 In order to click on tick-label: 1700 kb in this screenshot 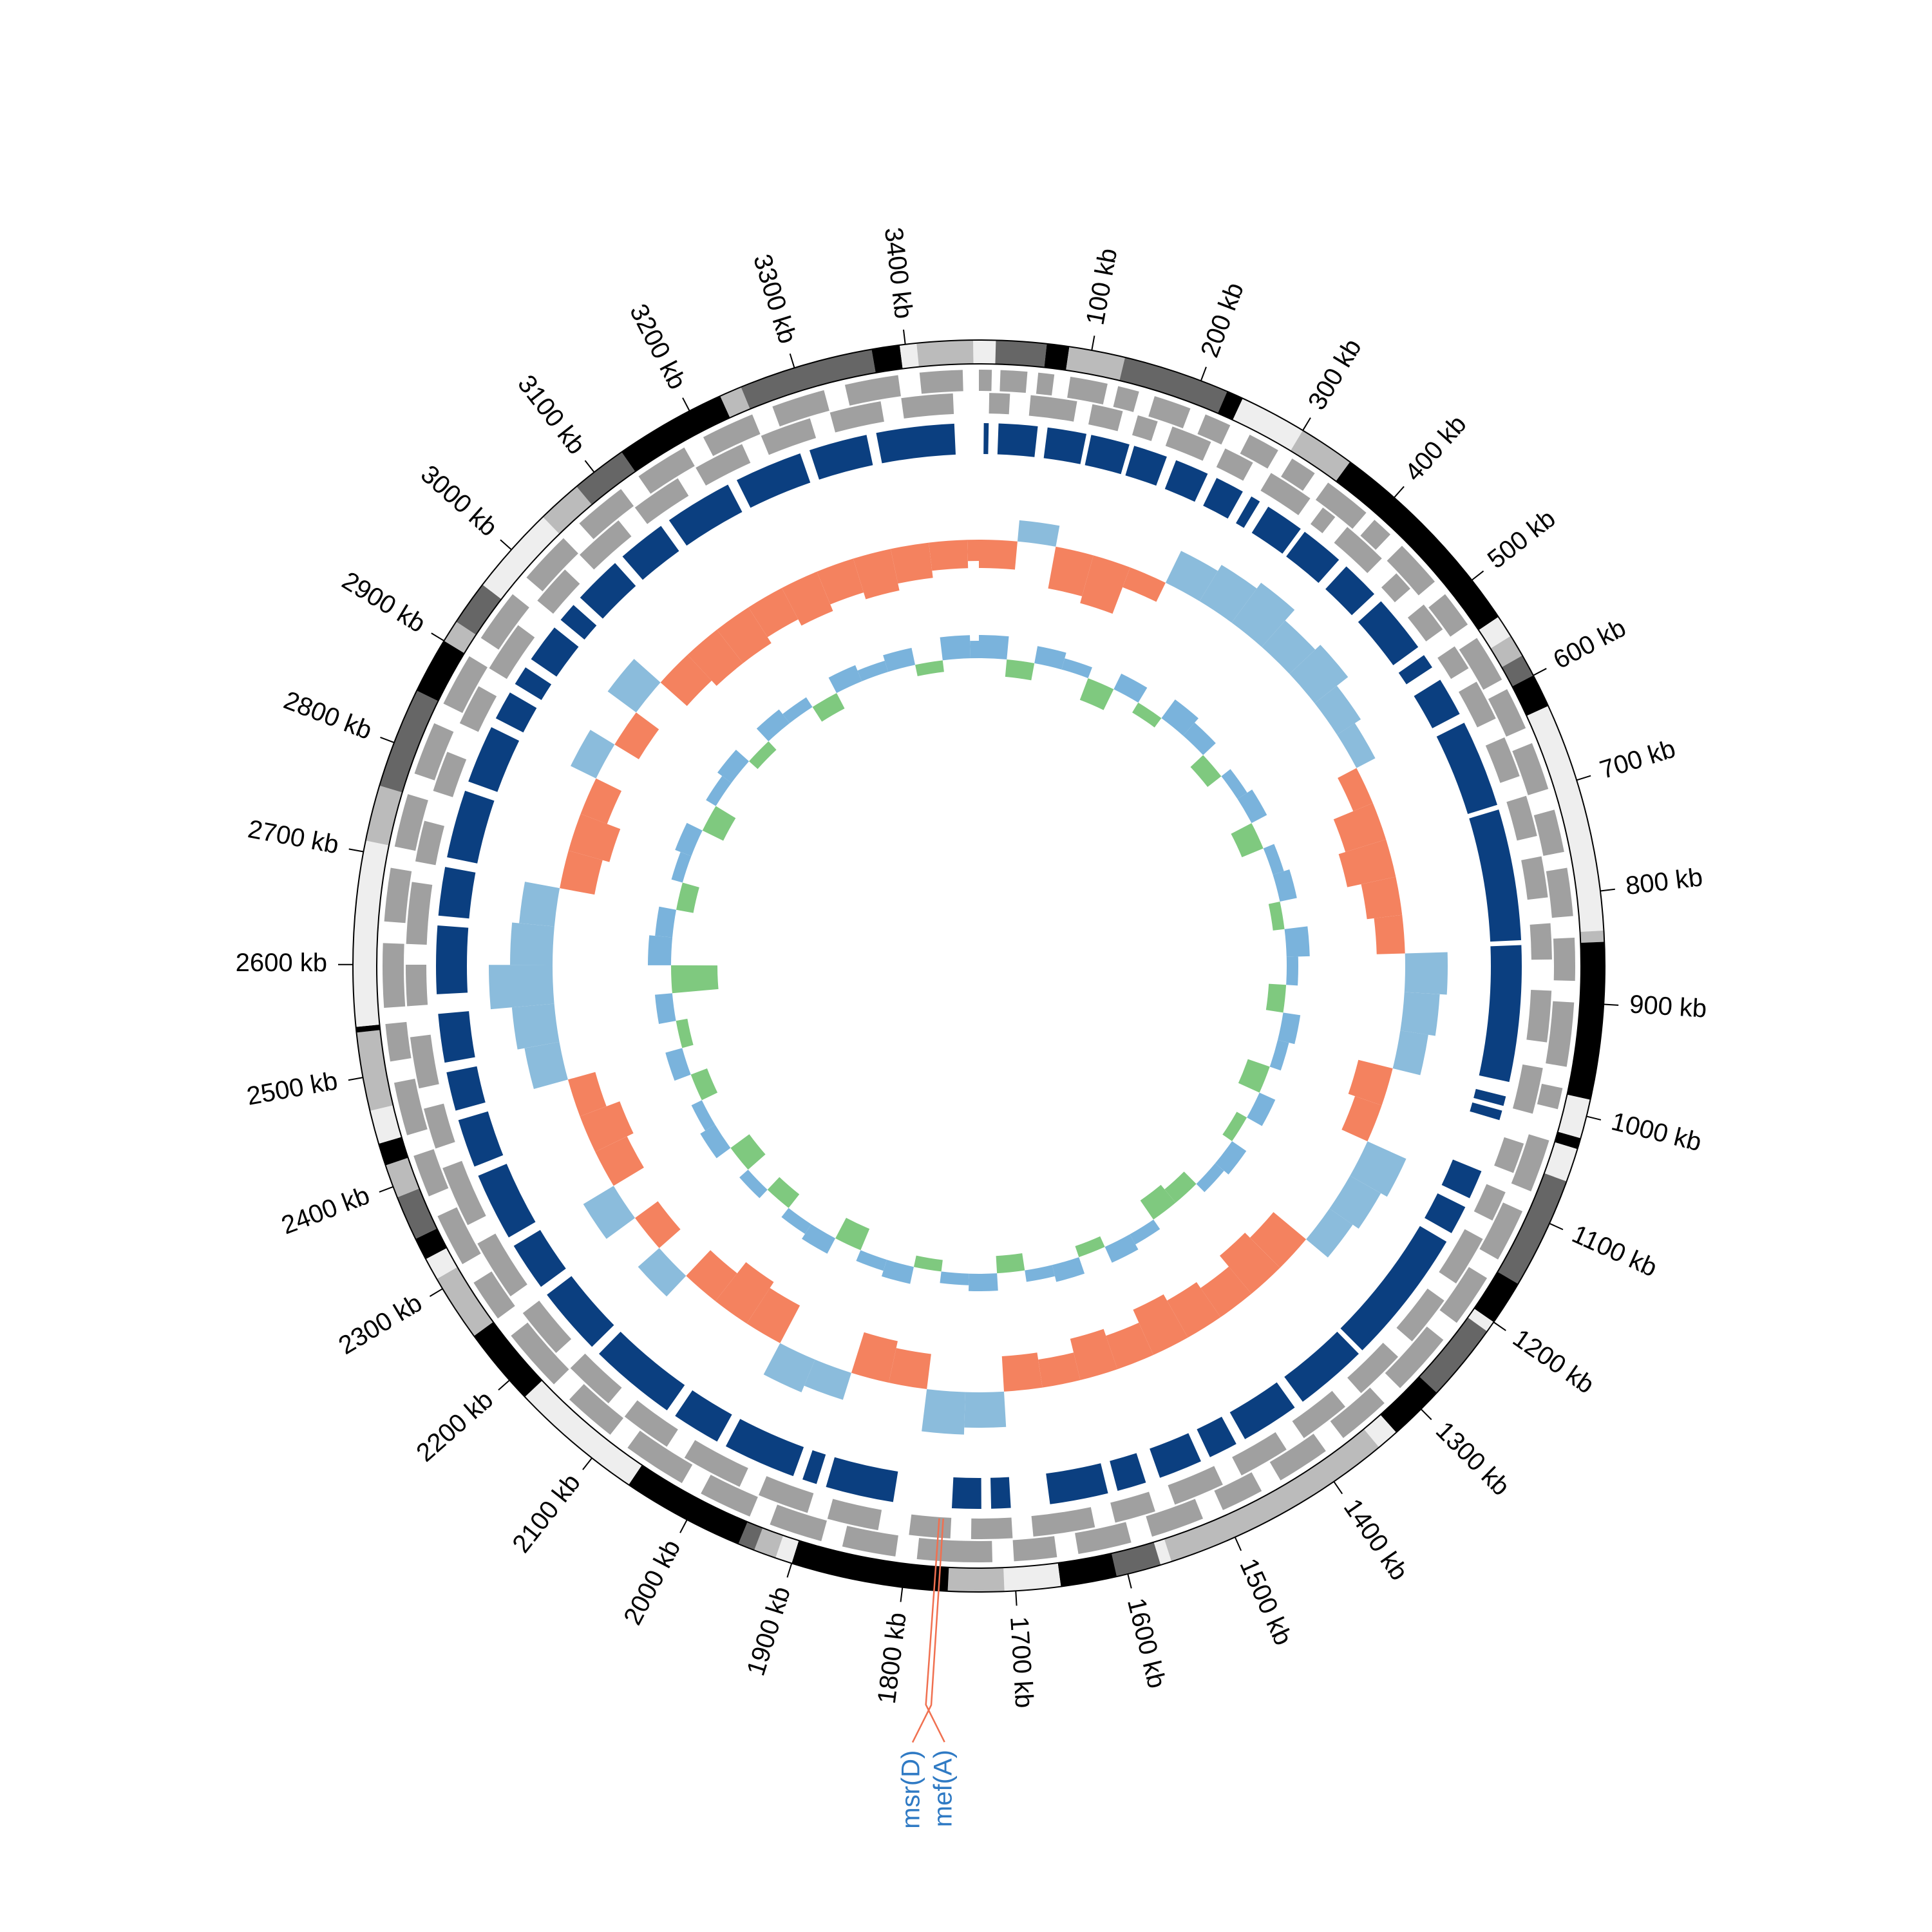, I will do `click(1021, 1663)`.